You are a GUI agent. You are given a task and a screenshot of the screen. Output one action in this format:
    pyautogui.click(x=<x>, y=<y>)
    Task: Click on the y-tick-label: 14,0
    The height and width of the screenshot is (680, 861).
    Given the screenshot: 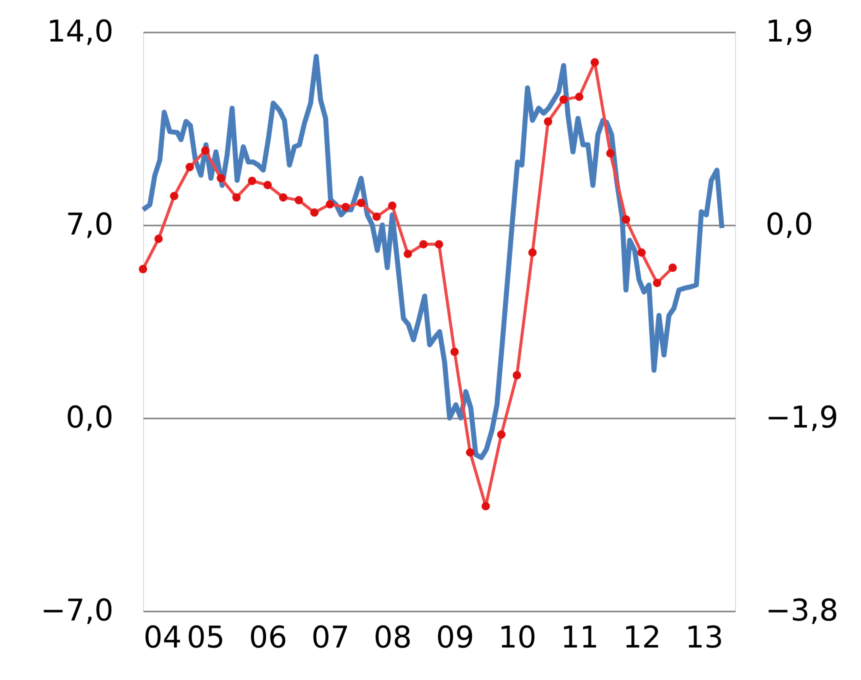 What is the action you would take?
    pyautogui.click(x=80, y=32)
    